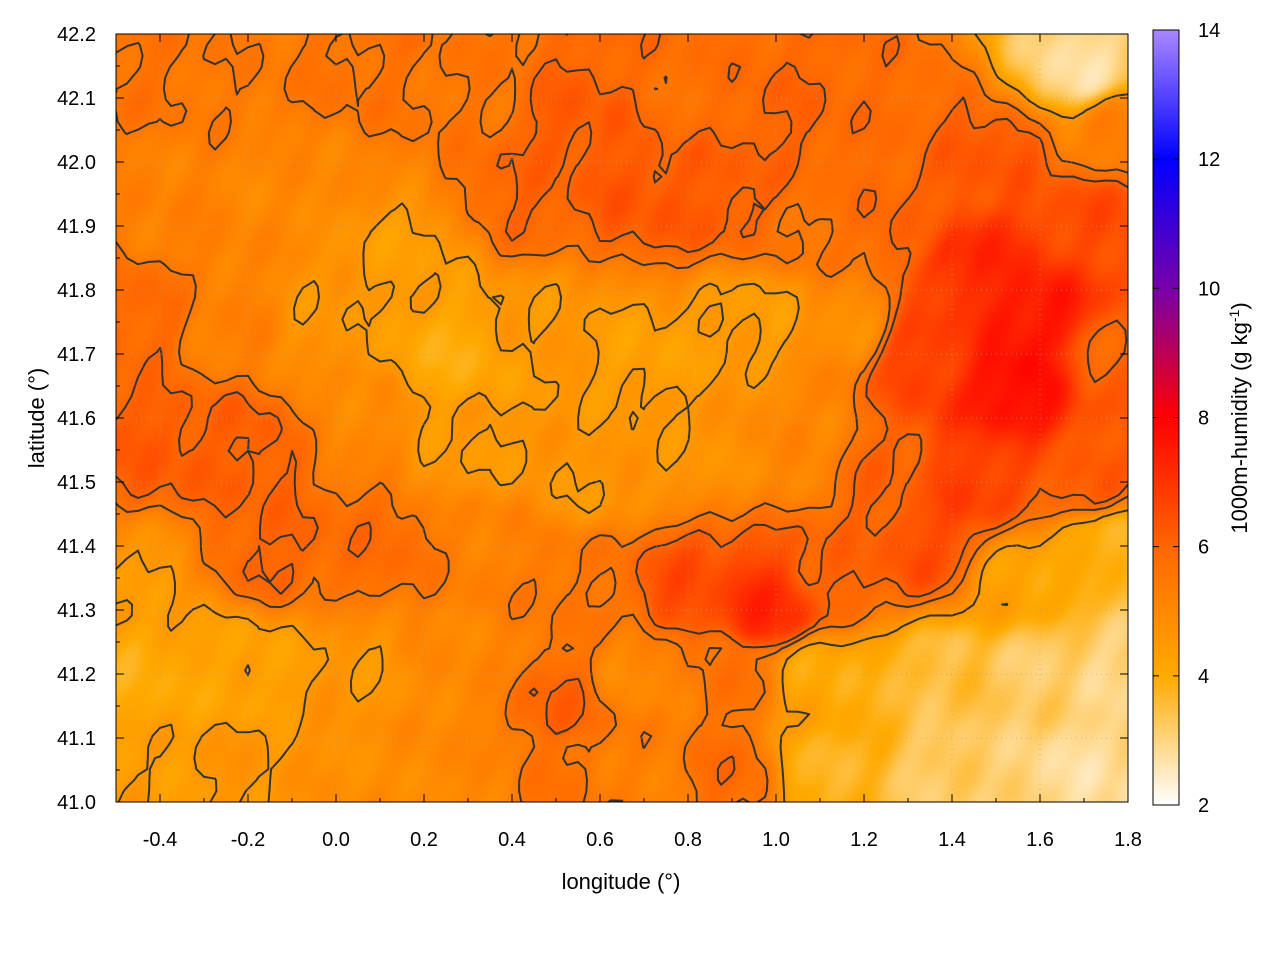 The width and height of the screenshot is (1280, 960). Describe the element at coordinates (1234, 315) in the screenshot. I see `colorbar-title-superscript: -1` at that location.